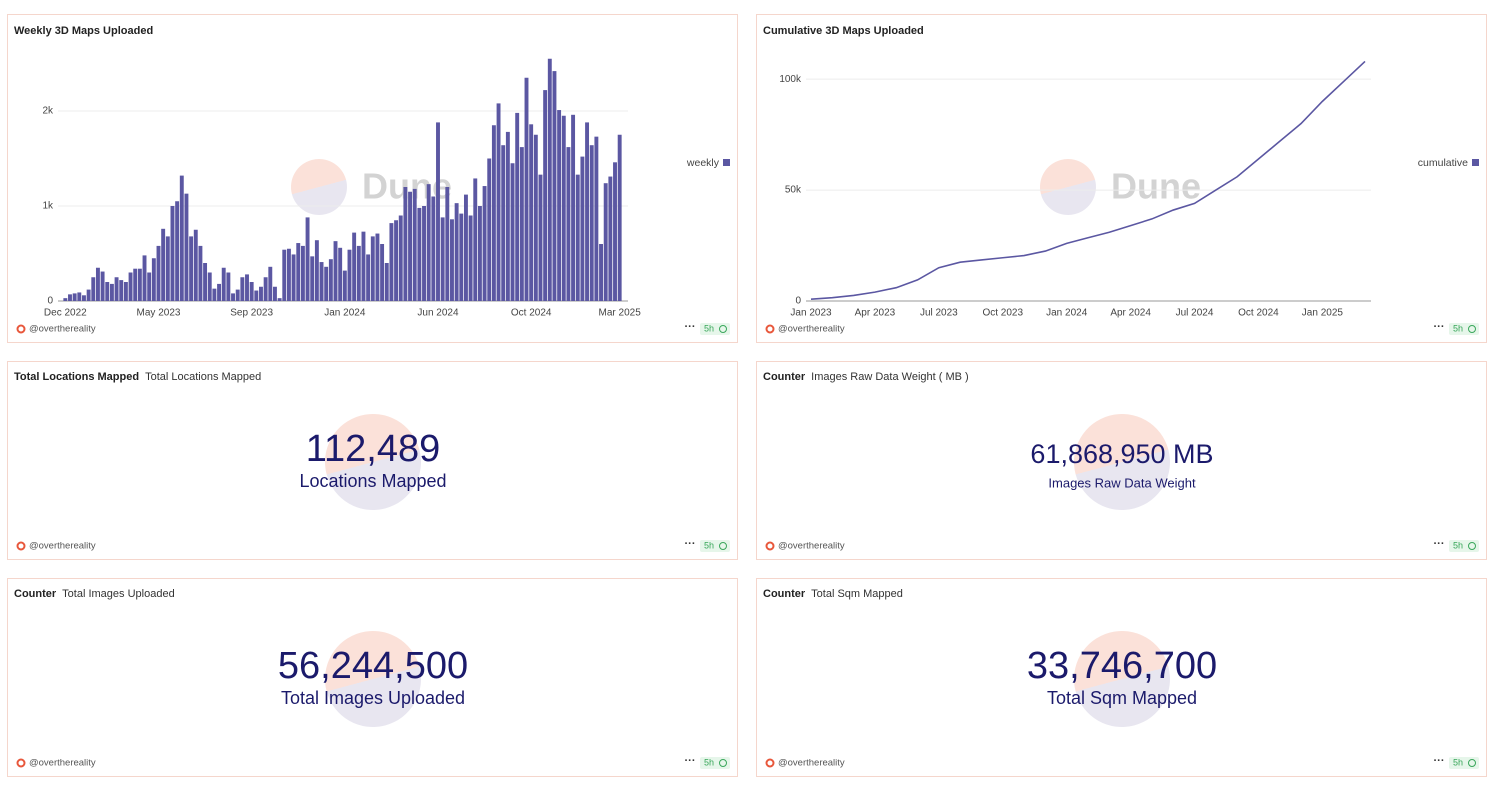  Describe the element at coordinates (438, 313) in the screenshot. I see `x-tick-label: Jun 2024` at that location.